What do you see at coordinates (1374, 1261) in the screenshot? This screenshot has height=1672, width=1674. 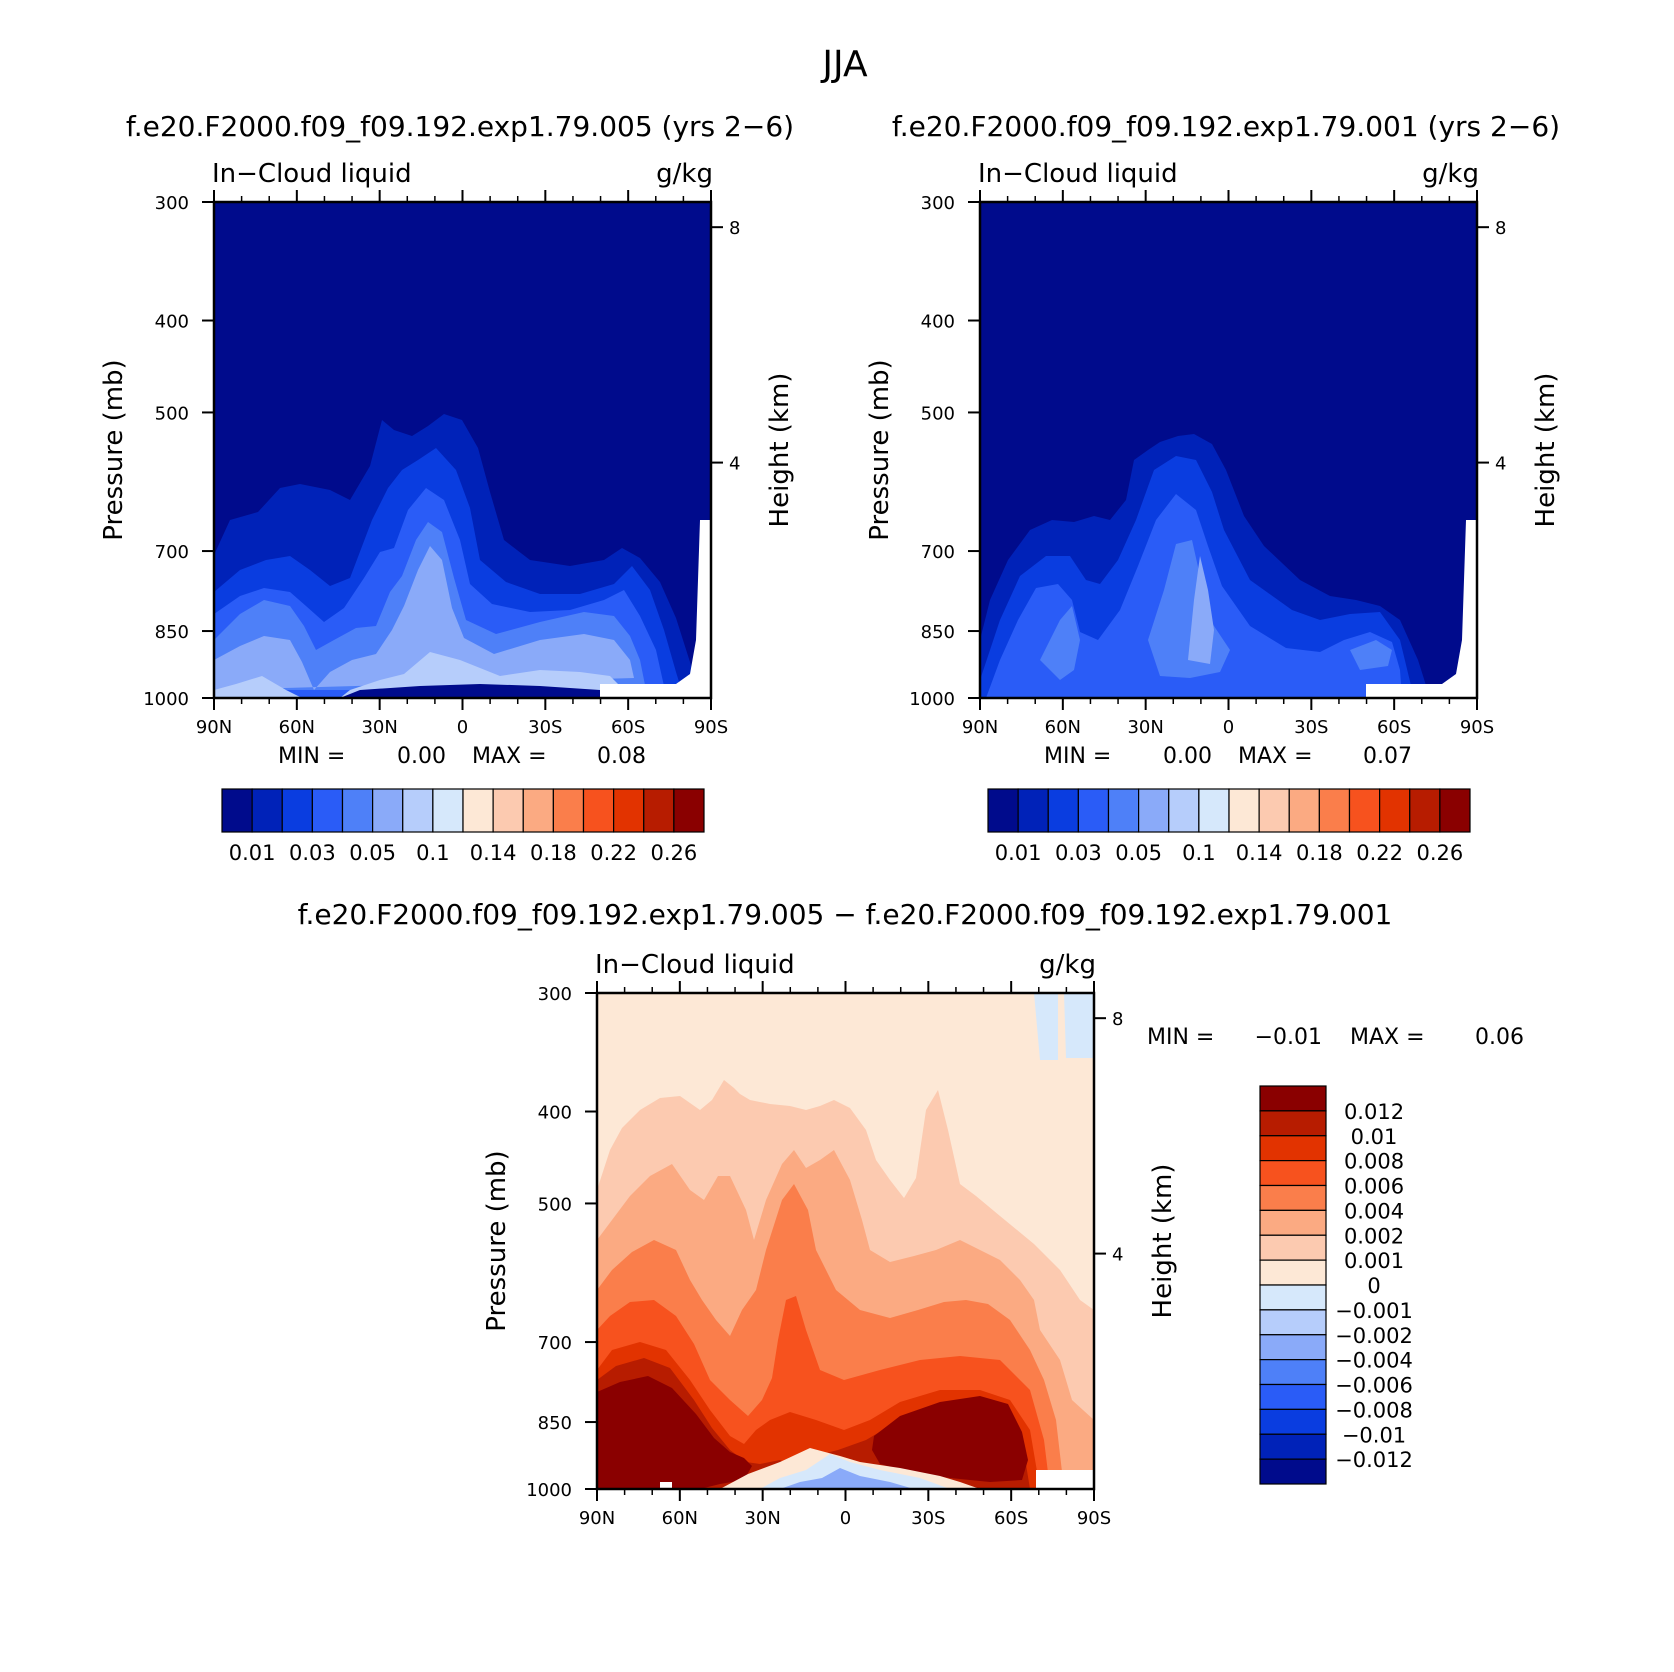 I see `colorbar-label: 0.001` at bounding box center [1374, 1261].